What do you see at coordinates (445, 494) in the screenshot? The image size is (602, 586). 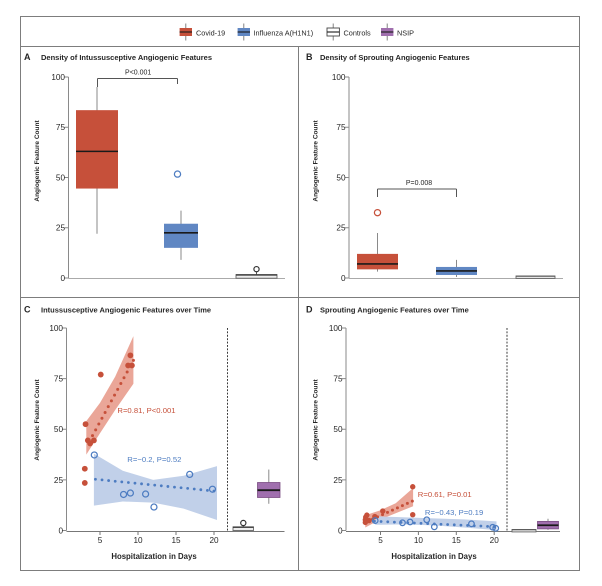 I see `svg-text: R=0.61, P=0.01` at bounding box center [445, 494].